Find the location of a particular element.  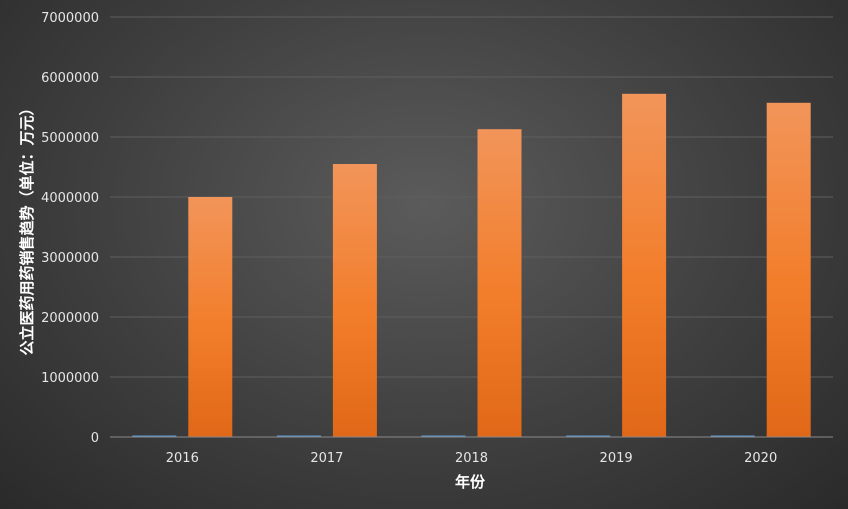

x-tick-label: 2018 is located at coordinates (471, 458).